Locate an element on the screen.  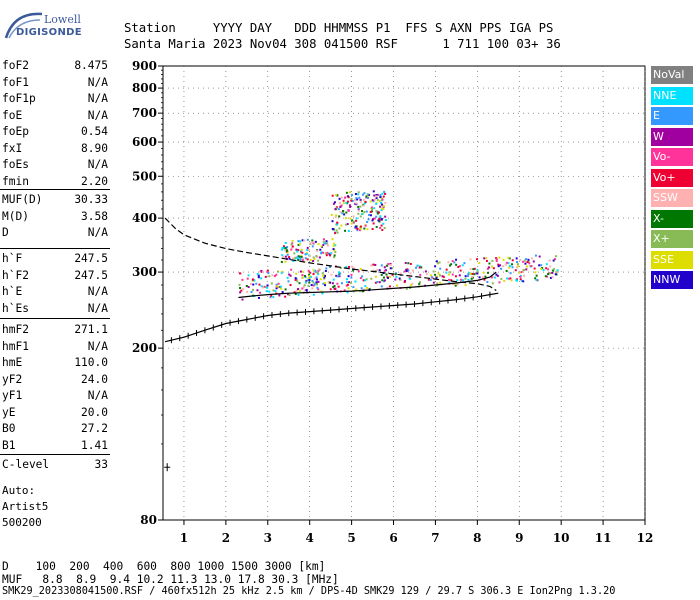
param-row: h`E N/A is located at coordinates (55, 292).